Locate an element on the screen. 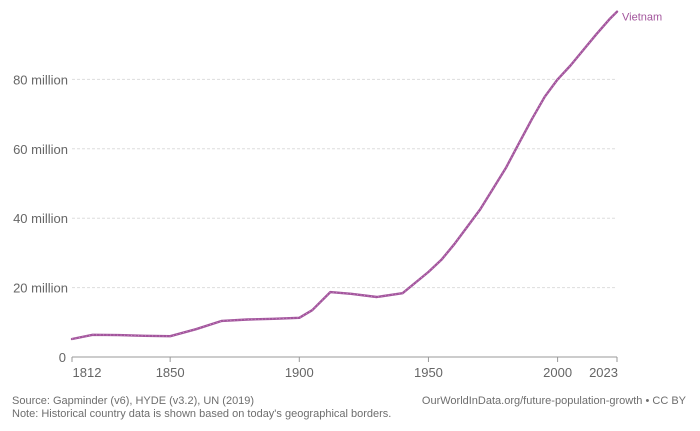 This screenshot has height=431, width=700. x-axis: 1812 1850 1900 1950 2000 2023 is located at coordinates (344, 368).